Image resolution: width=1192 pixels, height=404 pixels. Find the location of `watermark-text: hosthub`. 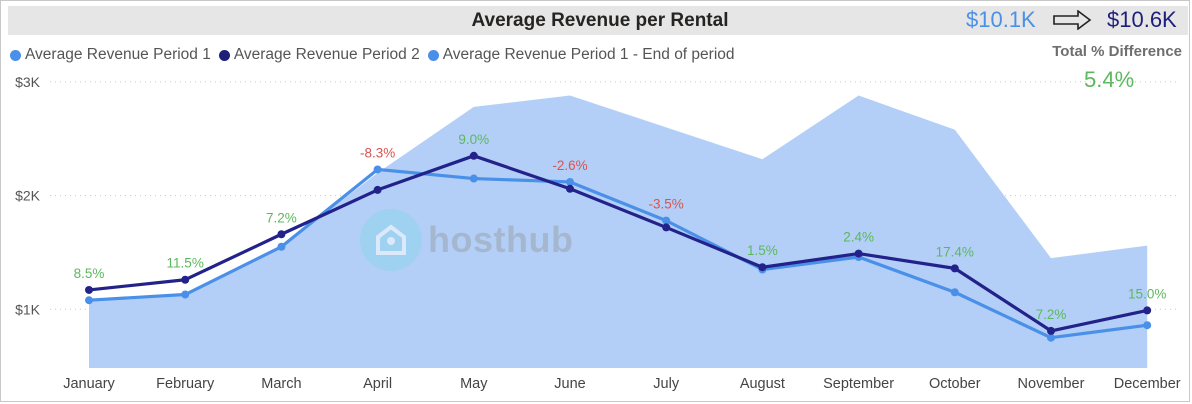

watermark-text: hosthub is located at coordinates (501, 239).